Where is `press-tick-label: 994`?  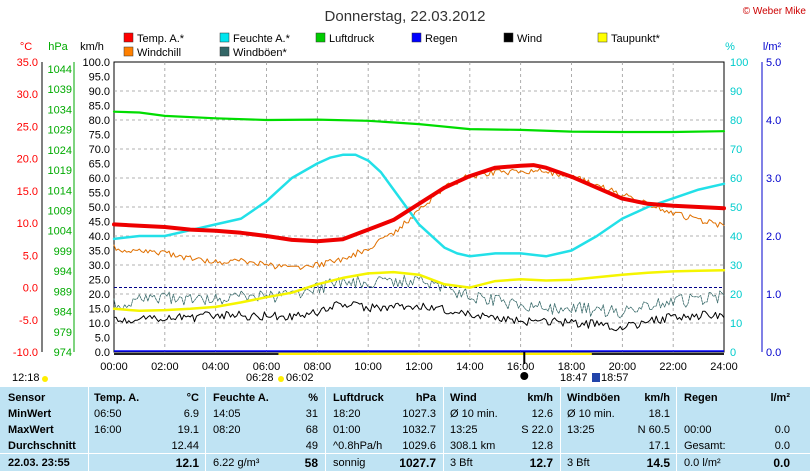
press-tick-label: 994 is located at coordinates (63, 272).